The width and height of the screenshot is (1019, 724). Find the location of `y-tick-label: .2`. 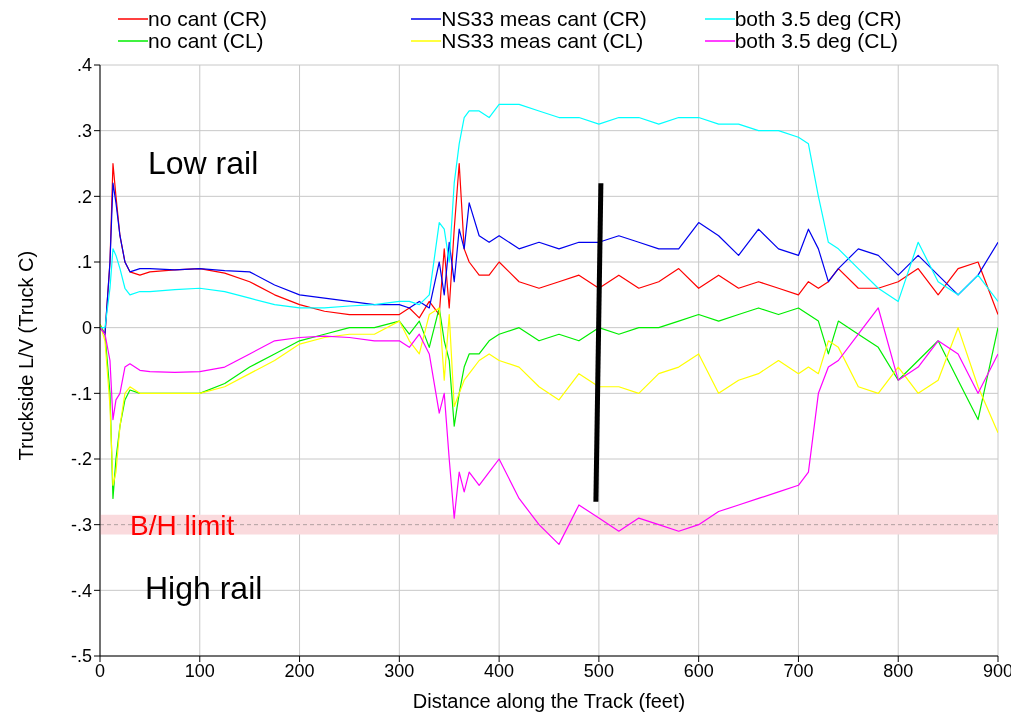

y-tick-label: .2 is located at coordinates (84, 196).